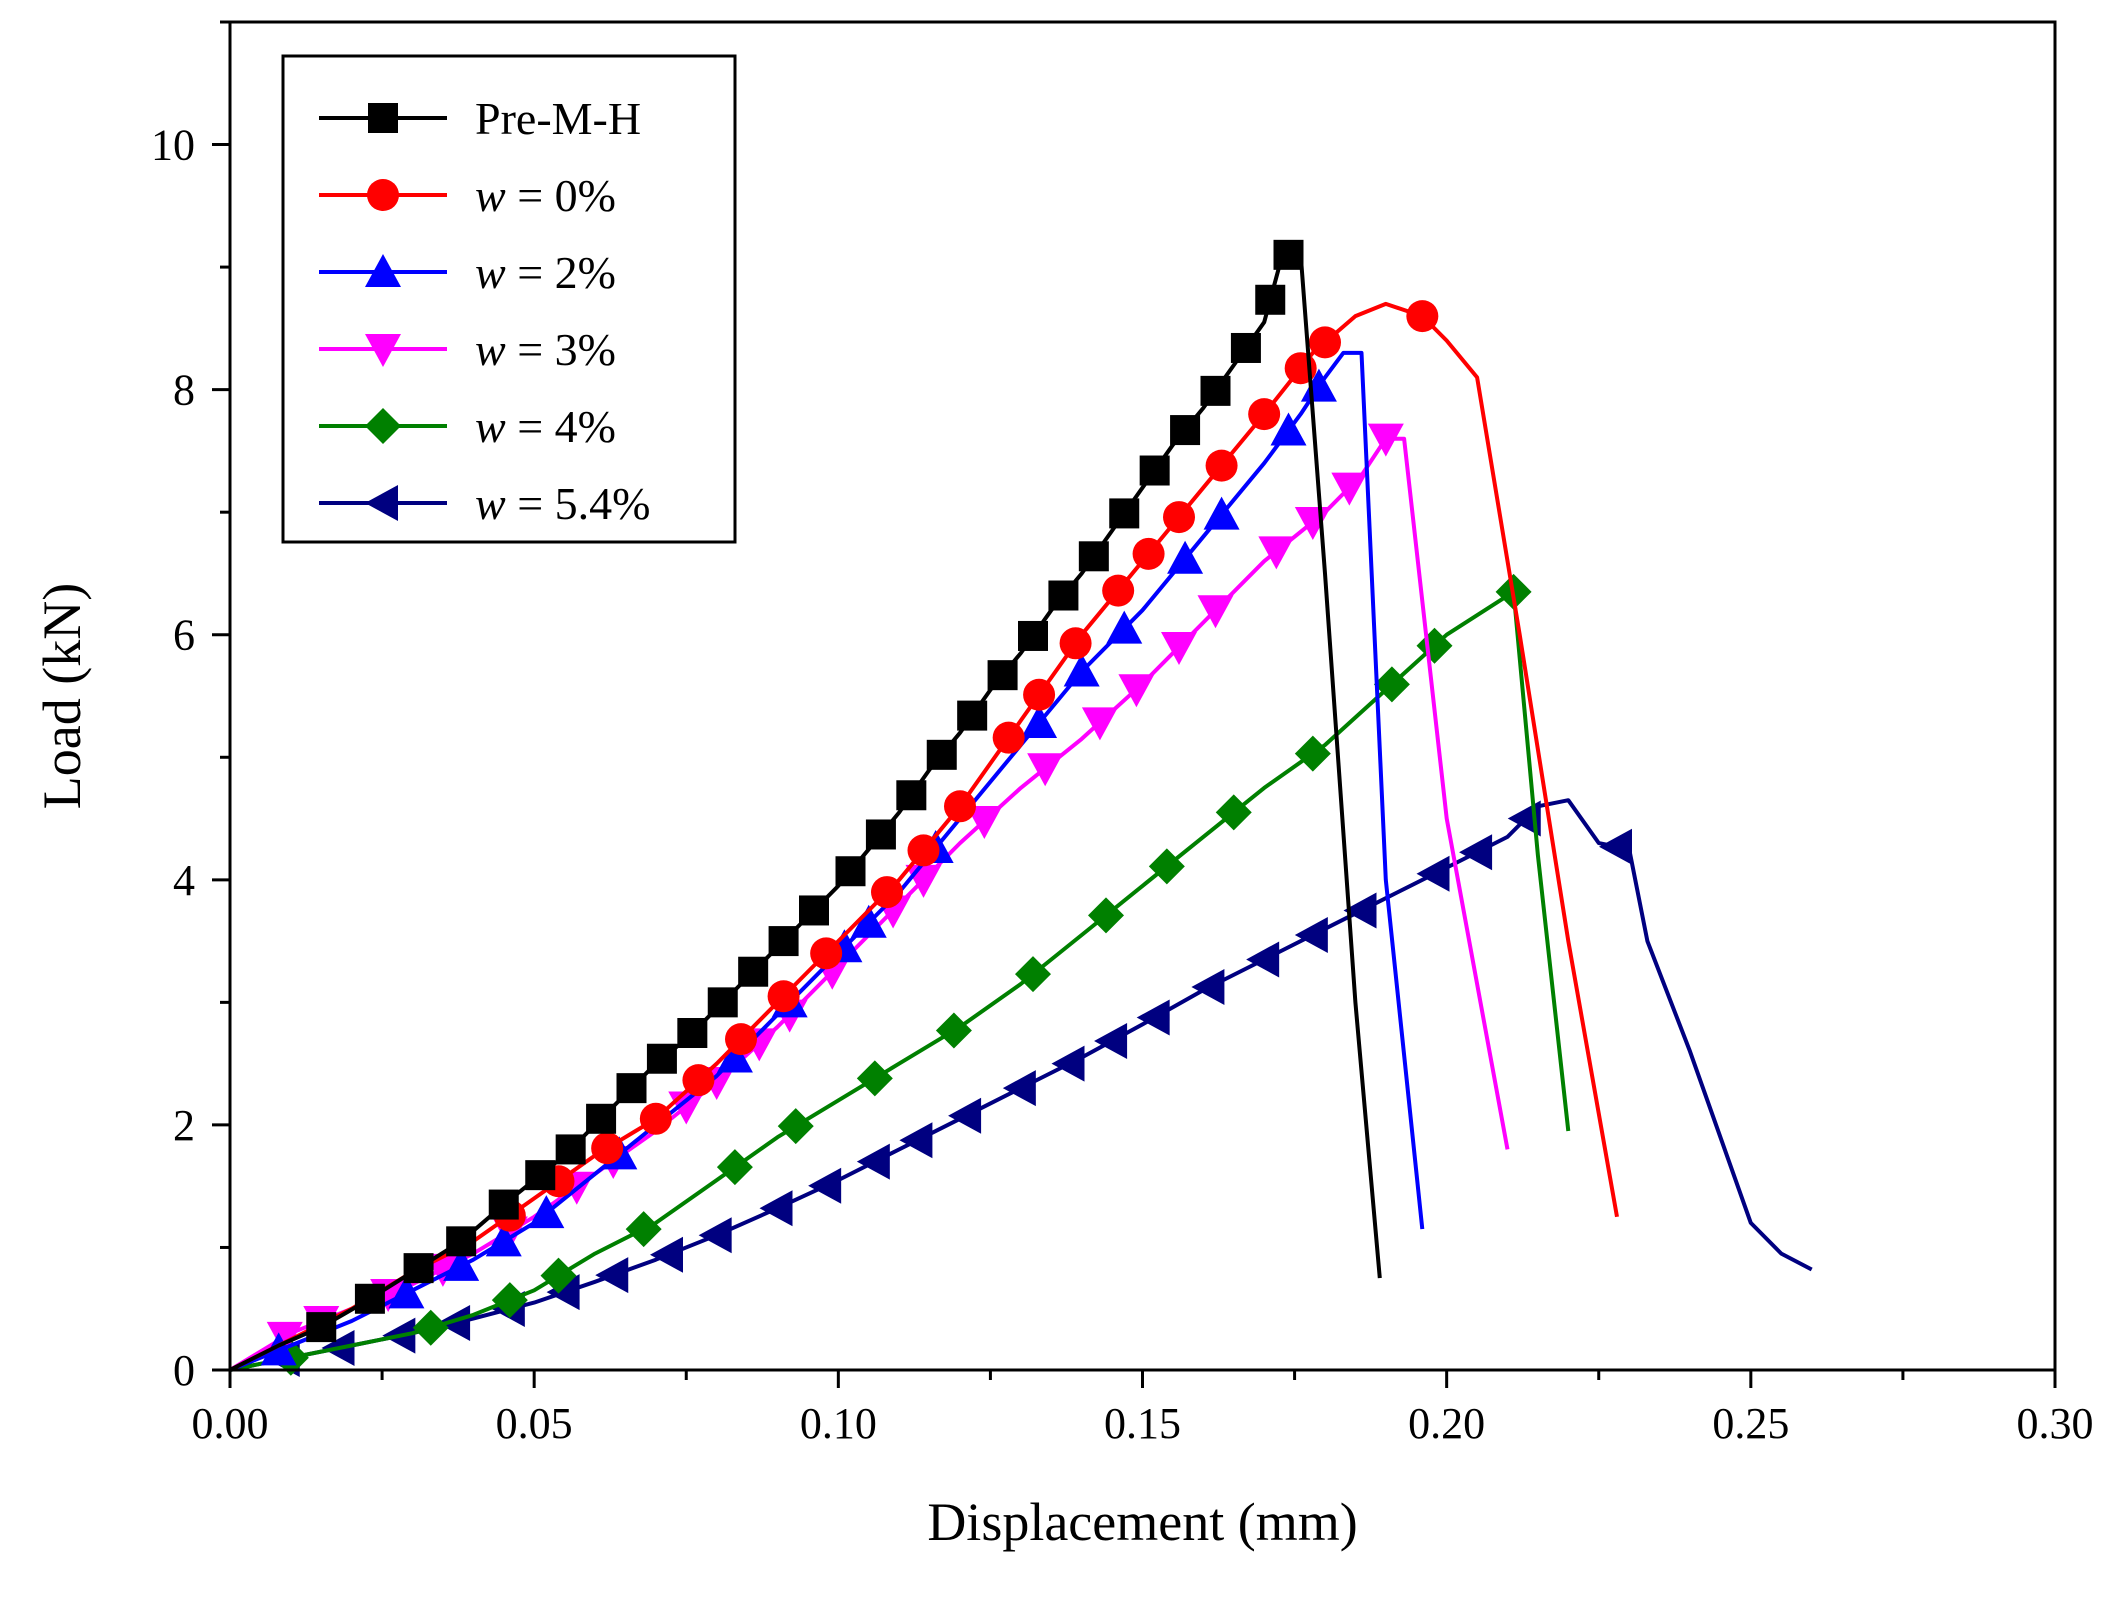  What do you see at coordinates (184, 390) in the screenshot?
I see `y-tick-label: 8` at bounding box center [184, 390].